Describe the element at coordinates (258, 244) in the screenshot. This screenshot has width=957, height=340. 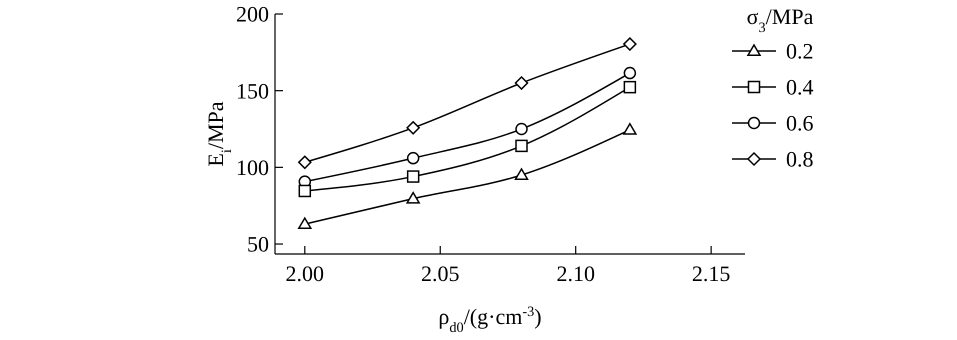
I see `y-tick-label: 50` at that location.